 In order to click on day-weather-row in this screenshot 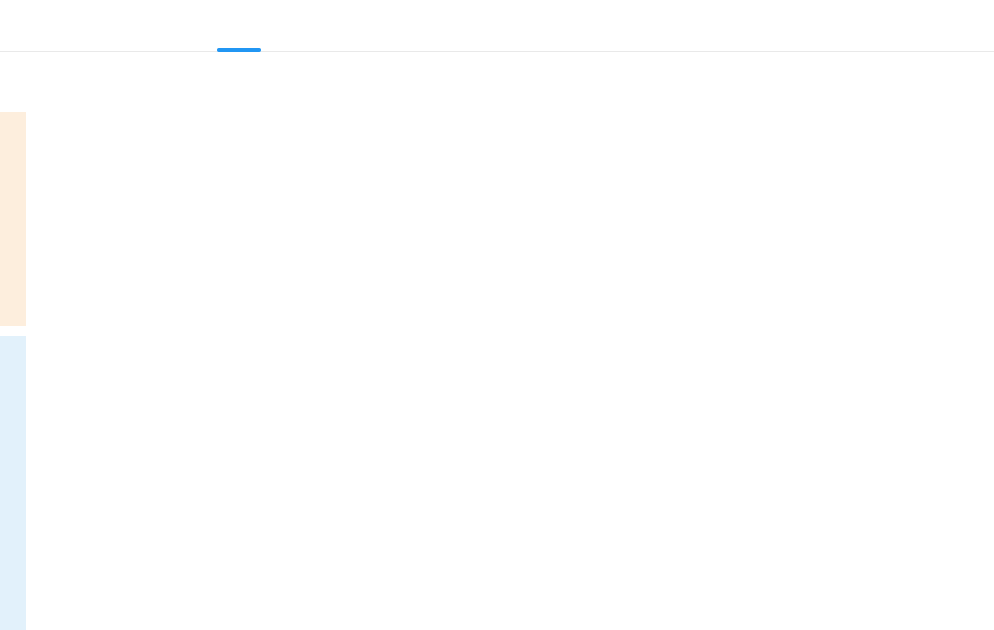, I will do `click(526, 207)`.